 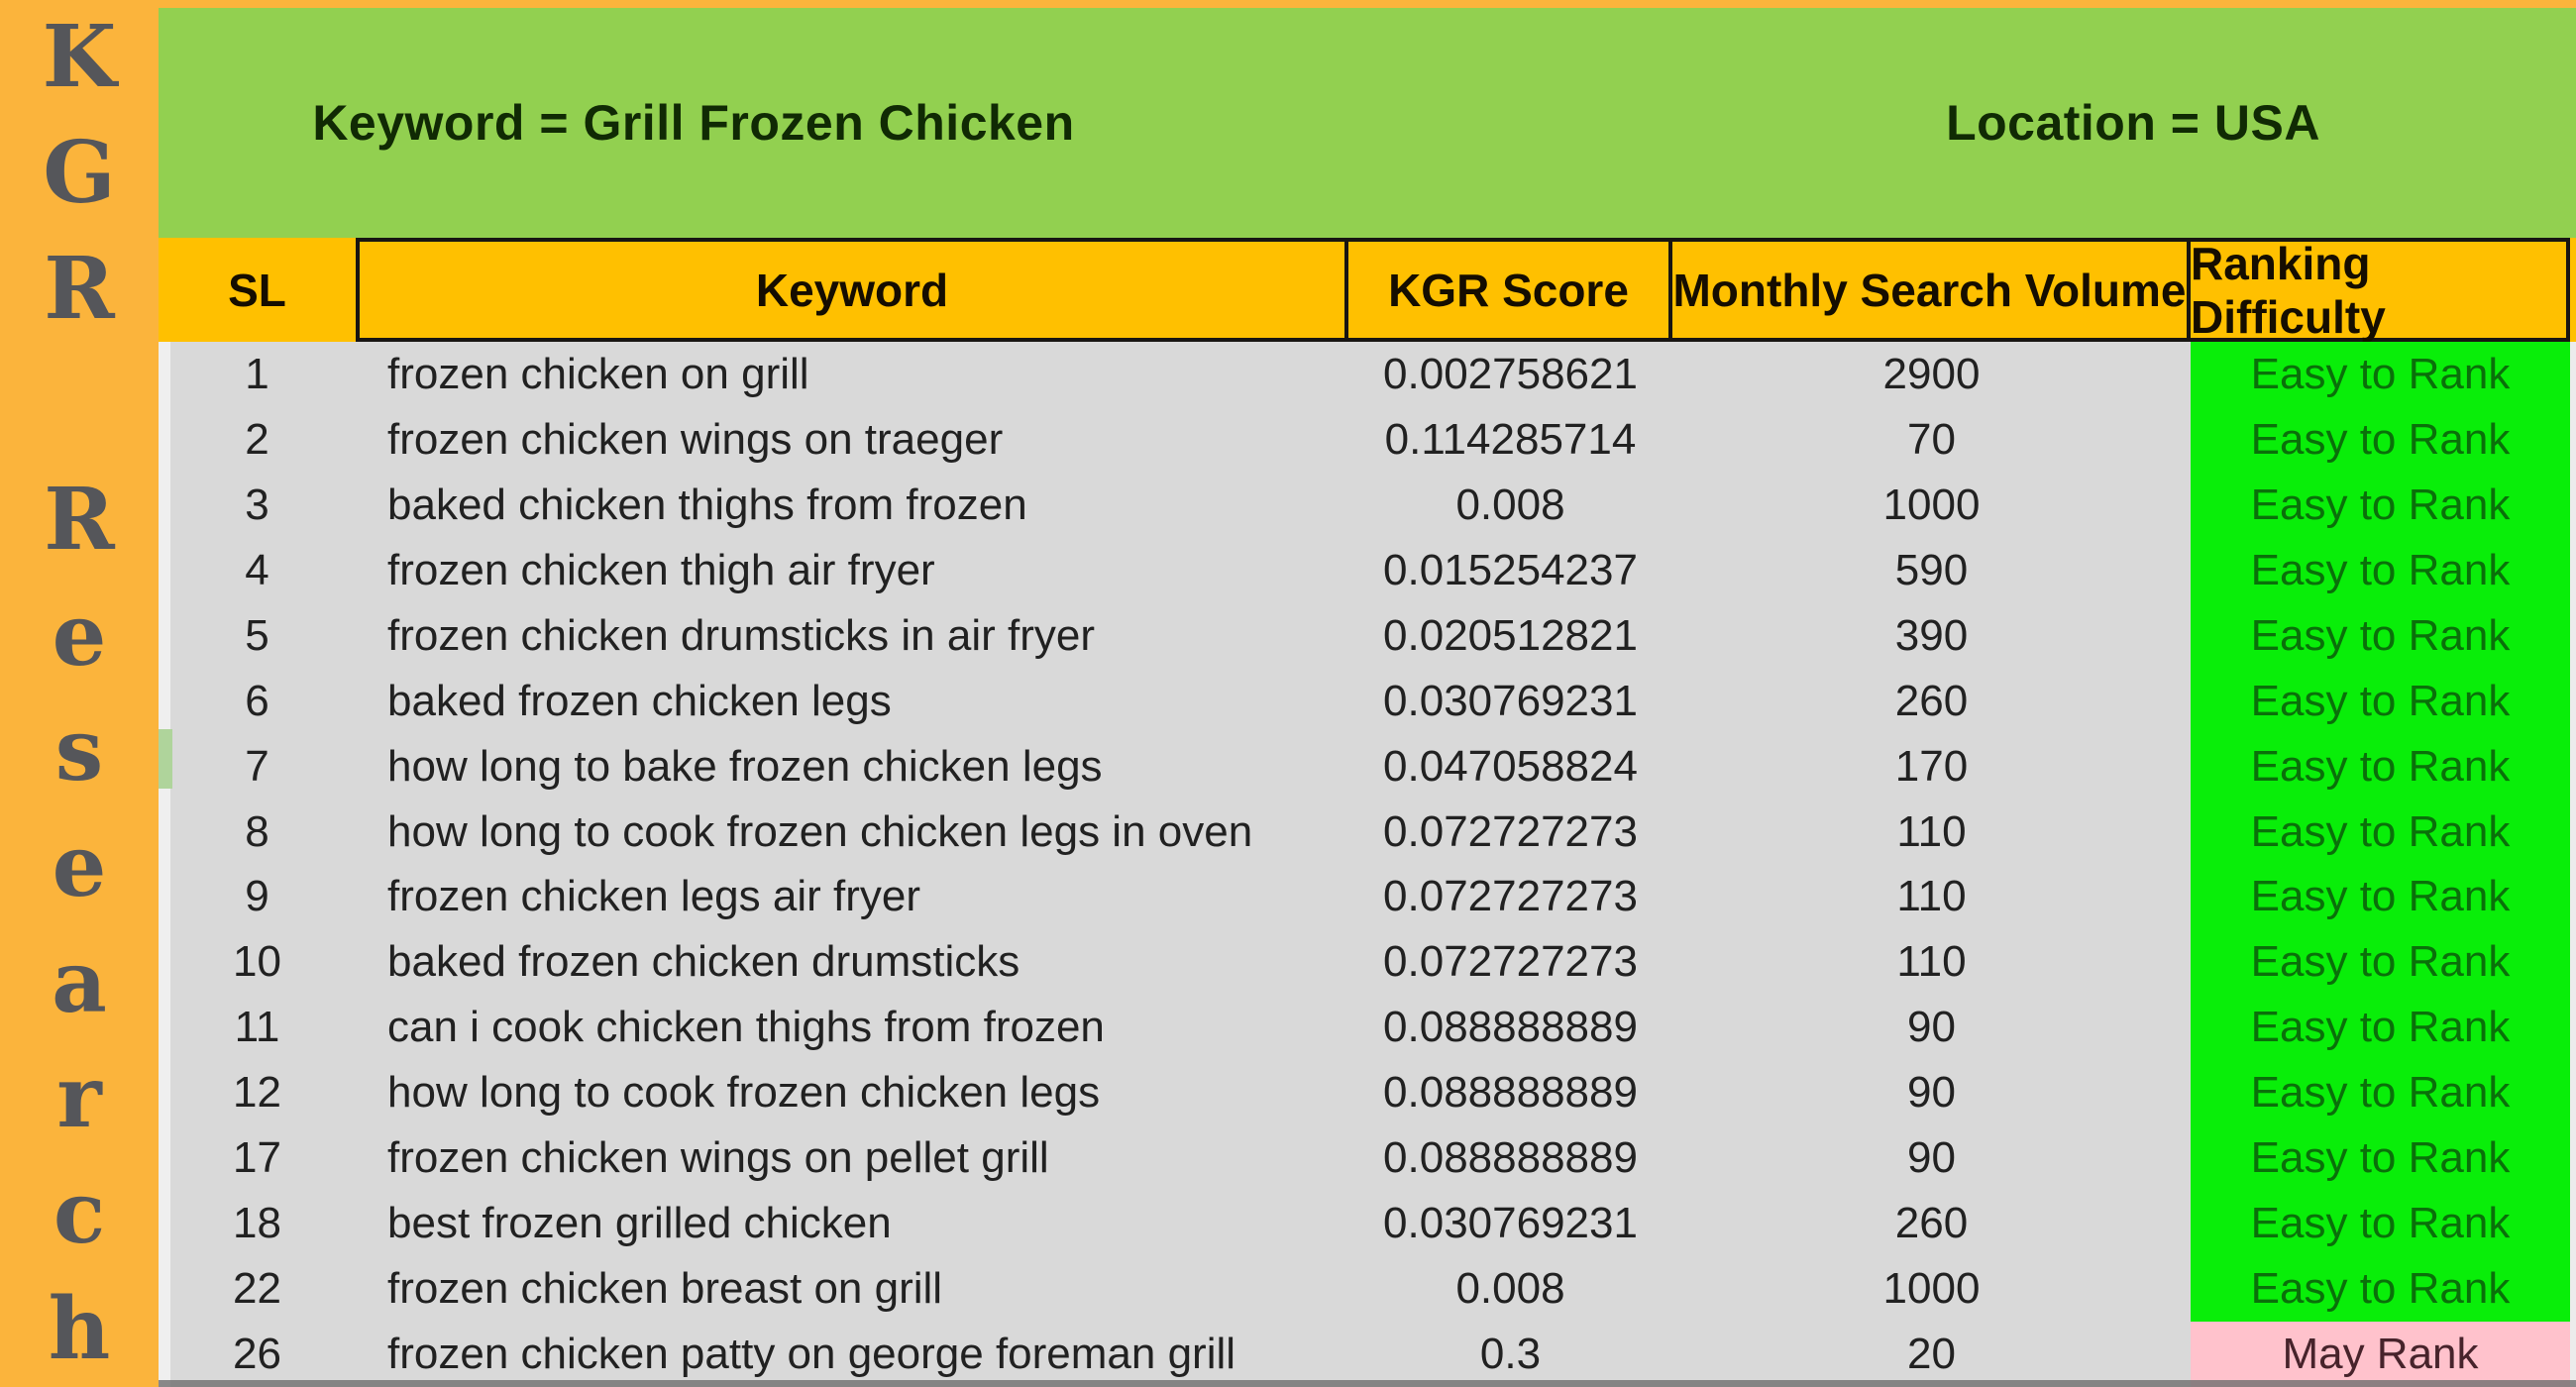 What do you see at coordinates (79, 693) in the screenshot?
I see `kgr-research-sidebar: K G R R e s e a r c h` at bounding box center [79, 693].